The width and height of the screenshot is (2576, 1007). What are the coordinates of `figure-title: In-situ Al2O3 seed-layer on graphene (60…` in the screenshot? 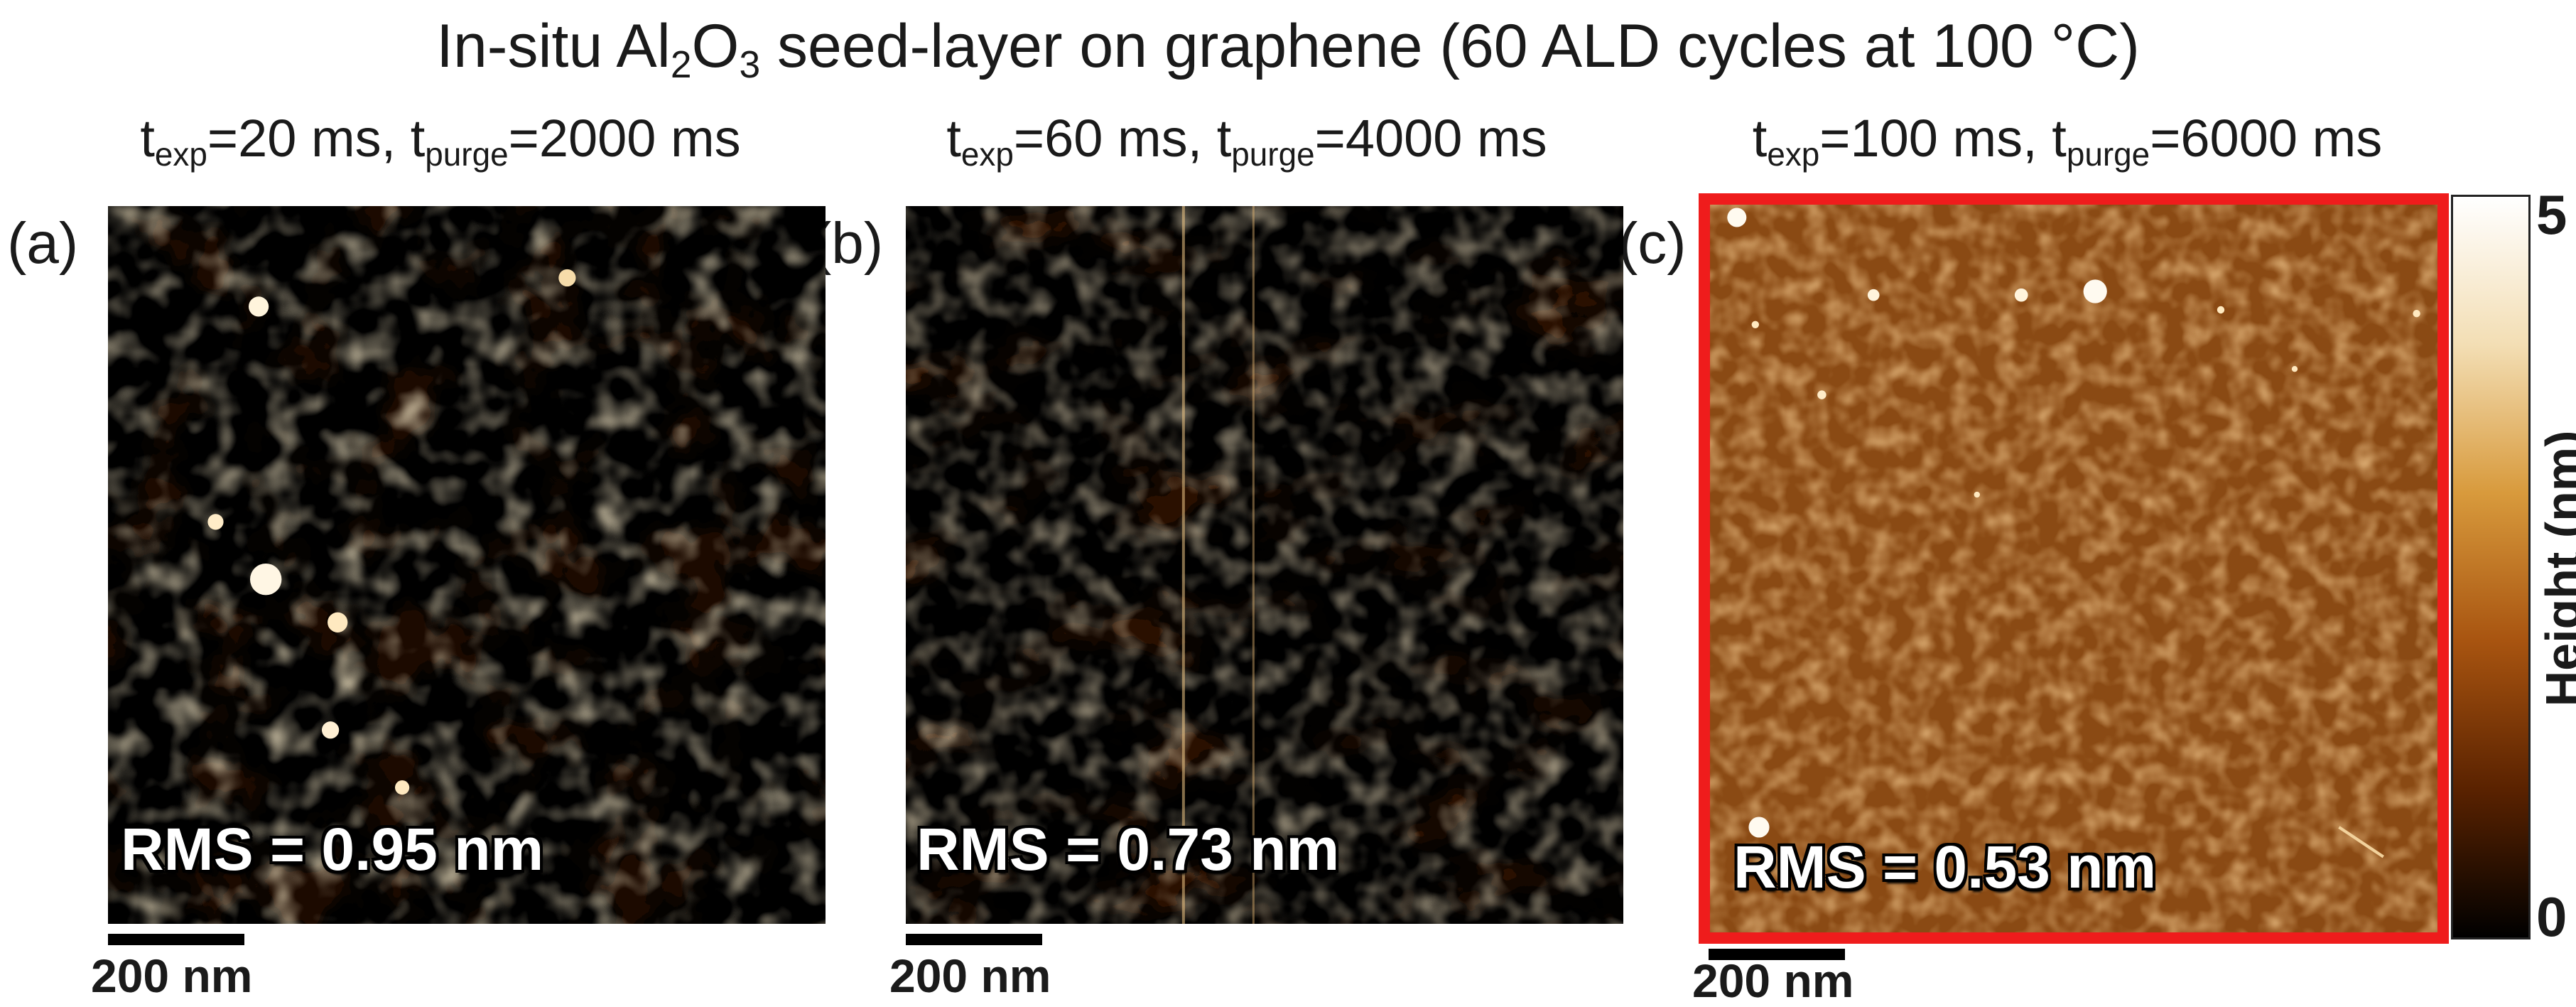 It's located at (1288, 49).